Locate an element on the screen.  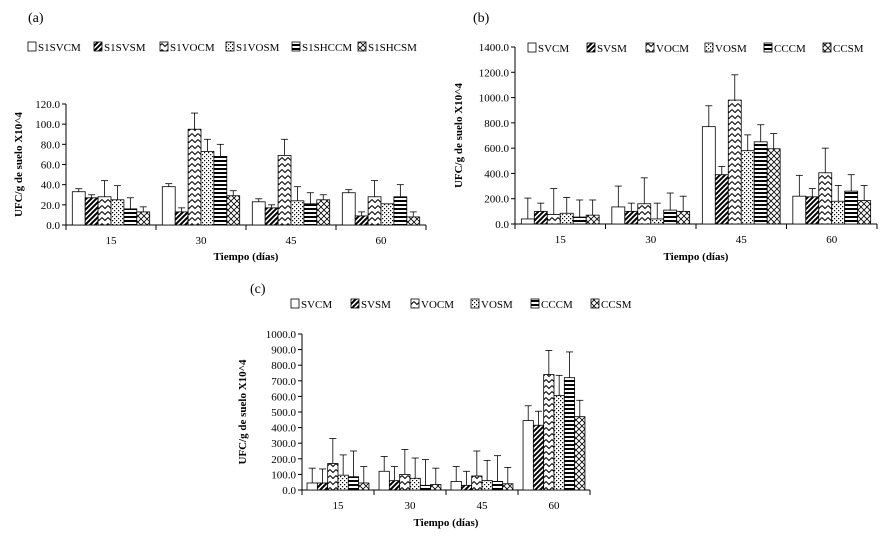
legend-label: S1SVSM is located at coordinates (125, 48).